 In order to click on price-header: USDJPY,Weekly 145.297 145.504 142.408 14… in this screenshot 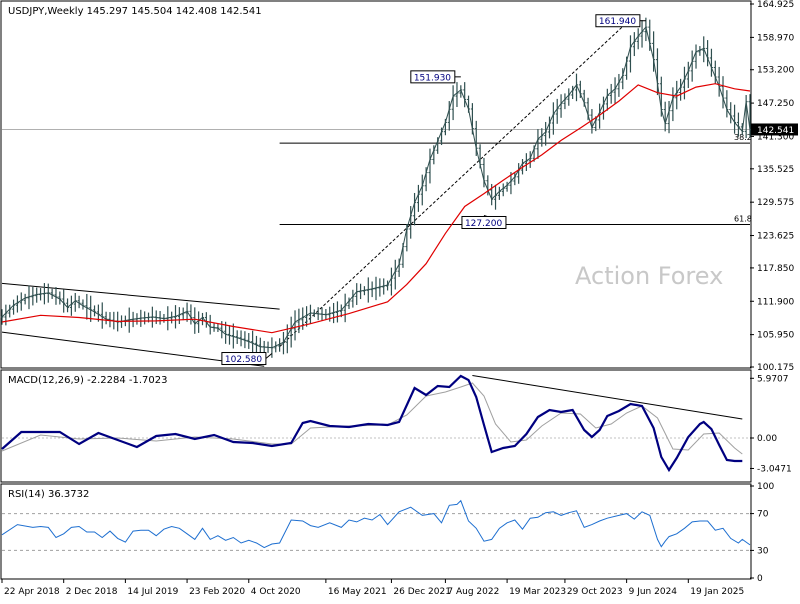, I will do `click(135, 11)`.